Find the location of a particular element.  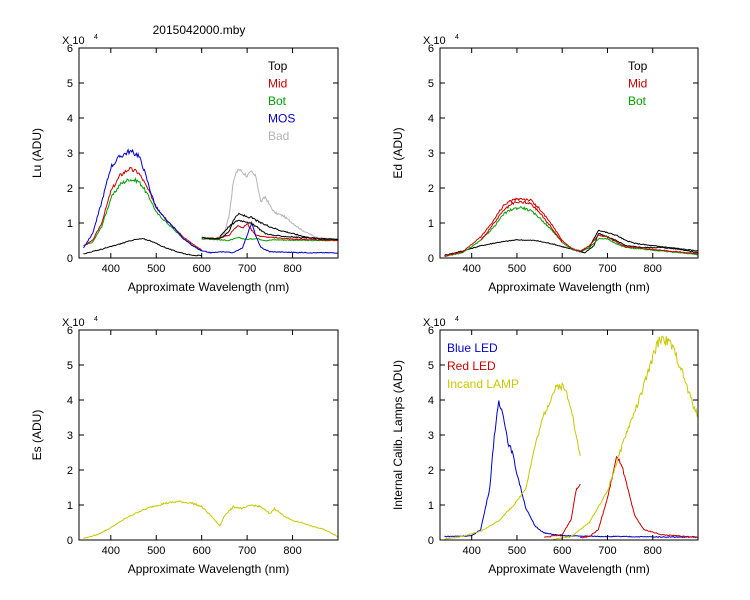

legend-entry-blue-led: Blue LED is located at coordinates (472, 348).